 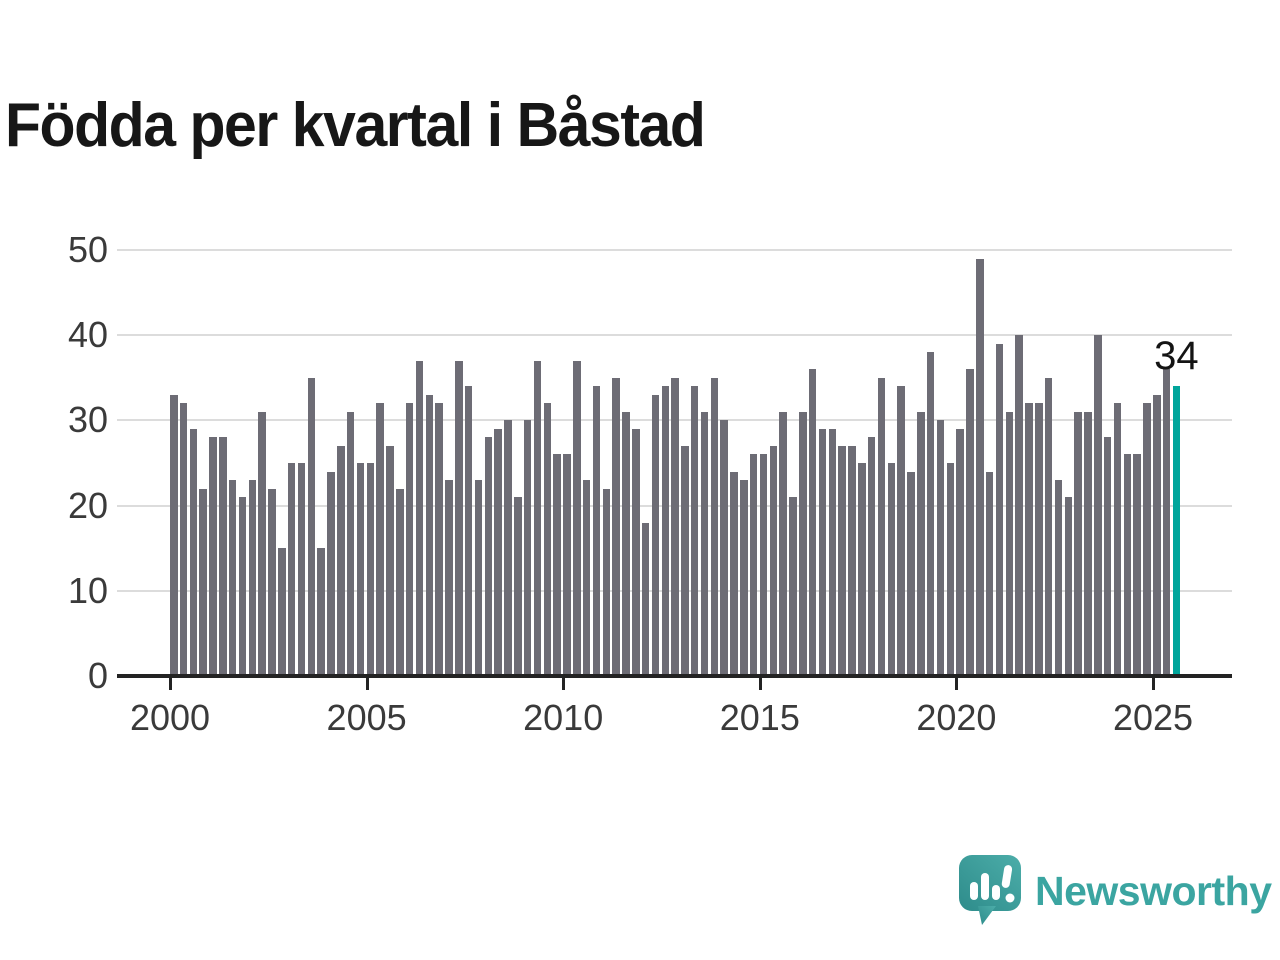 I want to click on bar-2019Q3, so click(x=940, y=548).